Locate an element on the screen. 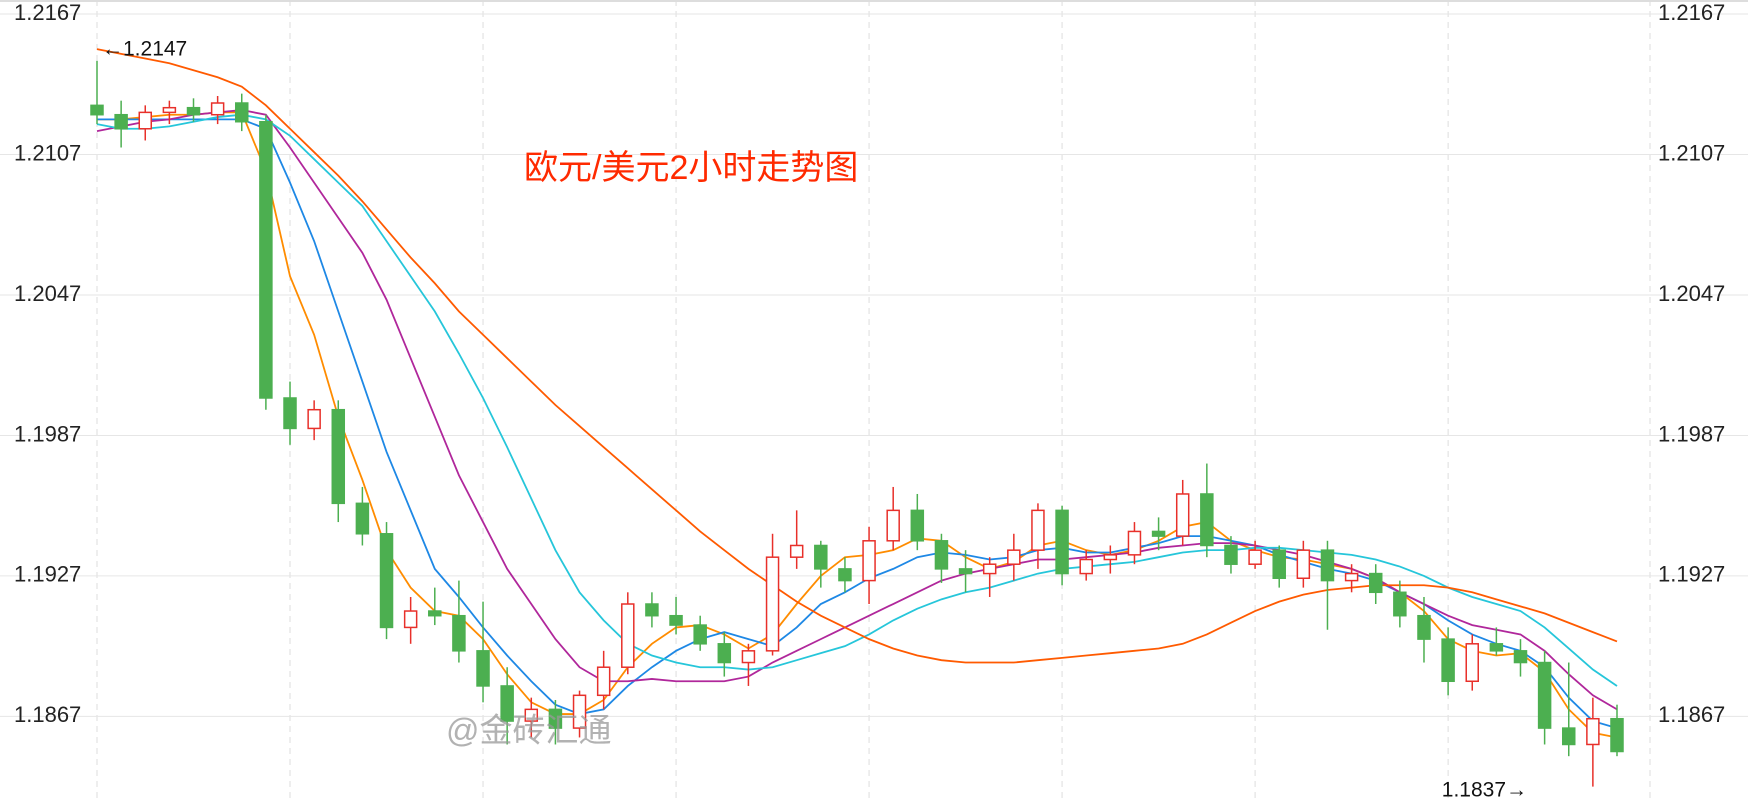 The image size is (1748, 810). watermark: @金砖汇通 is located at coordinates (529, 730).